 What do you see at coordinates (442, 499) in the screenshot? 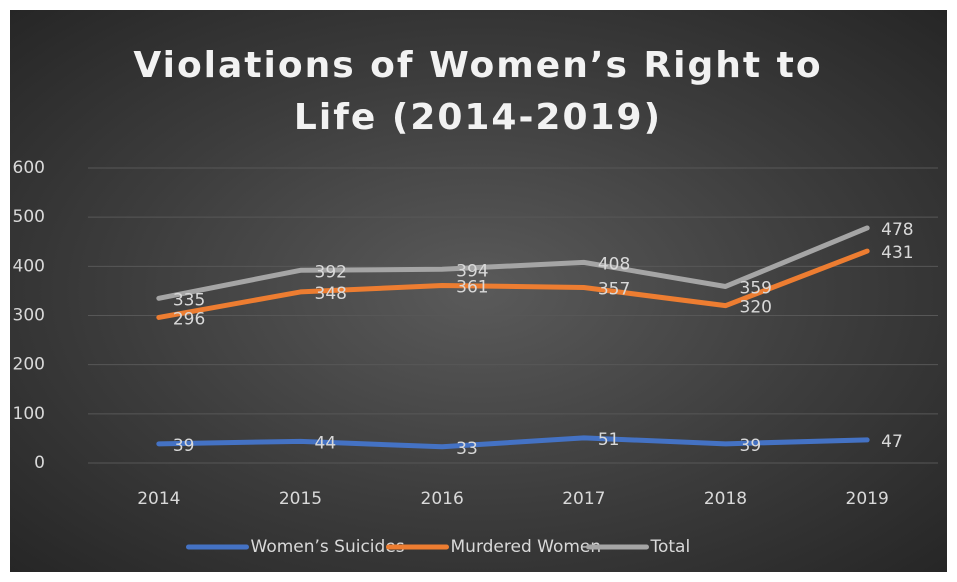
I see `x-tick-label: 2016` at bounding box center [442, 499].